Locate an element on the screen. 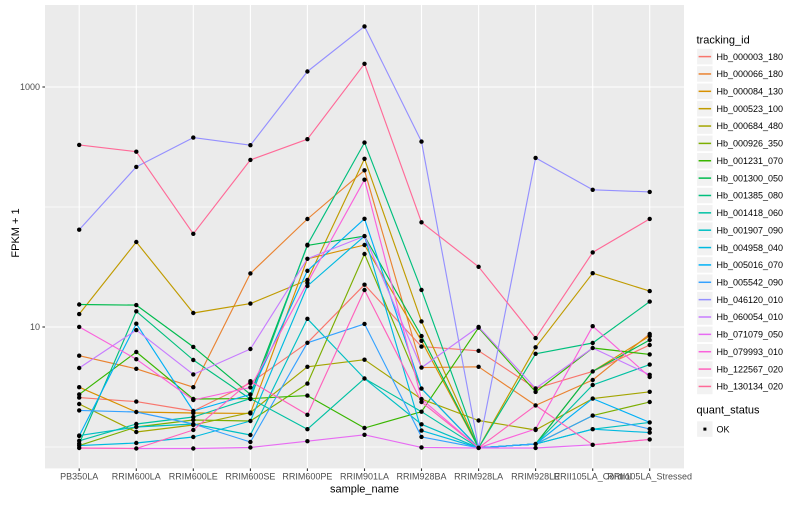 This screenshot has height=505, width=800. svg-text: Hb_079993_010 is located at coordinates (750, 352).